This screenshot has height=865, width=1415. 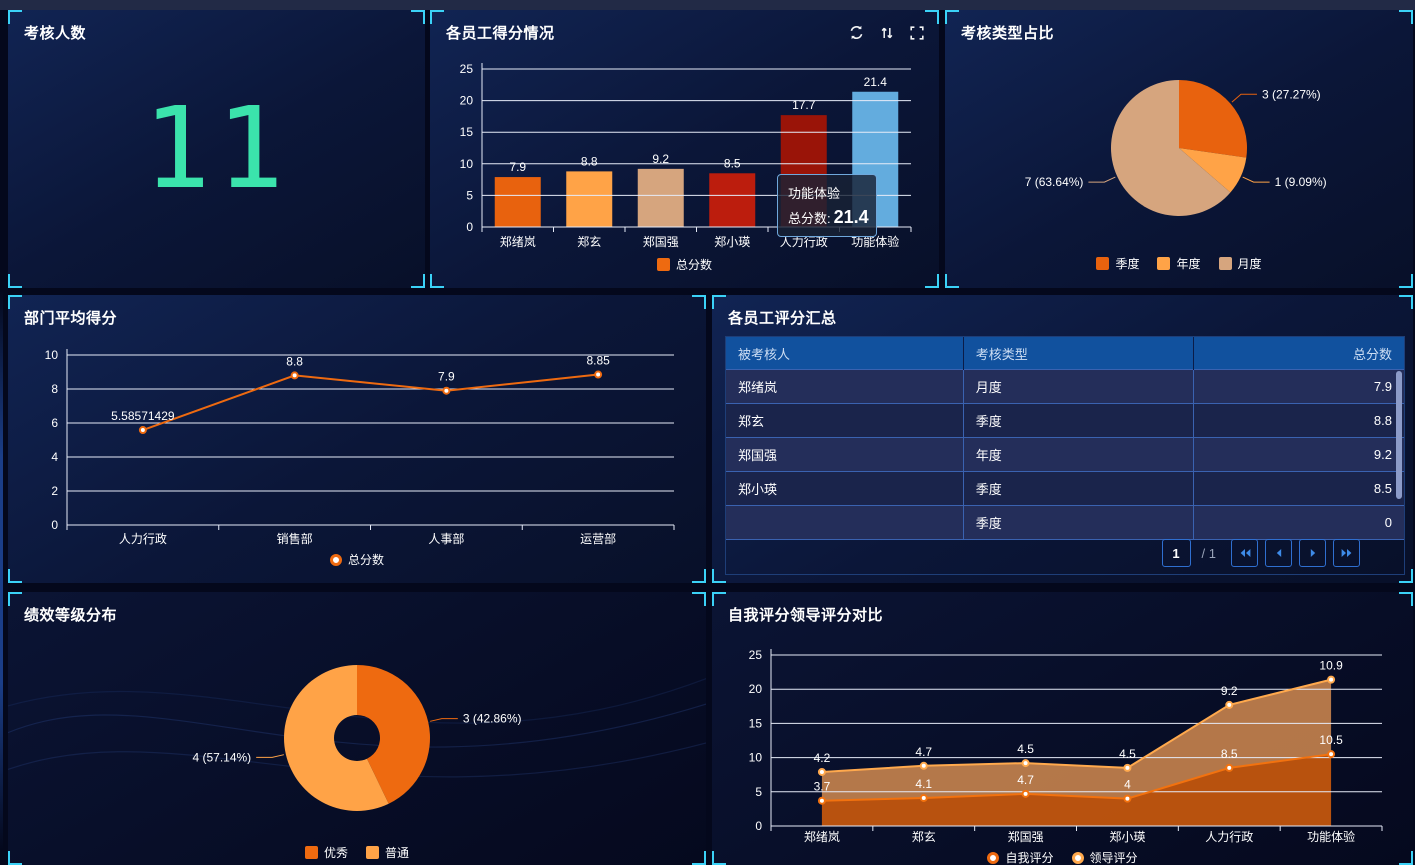 I want to click on panel-title-employee-scores: 各员工得分情况, so click(x=500, y=33).